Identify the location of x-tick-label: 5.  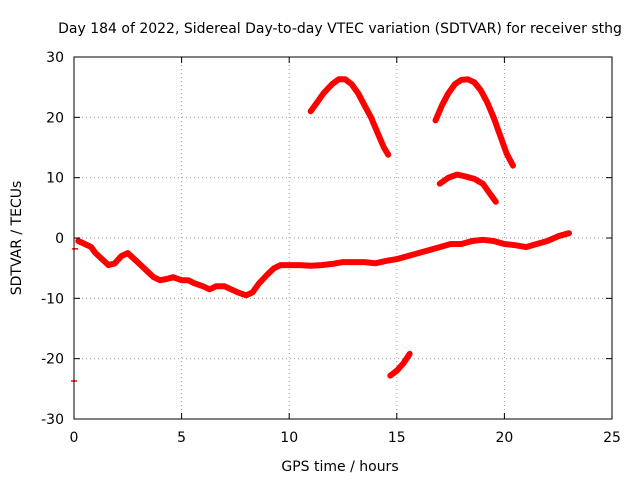
(181, 438).